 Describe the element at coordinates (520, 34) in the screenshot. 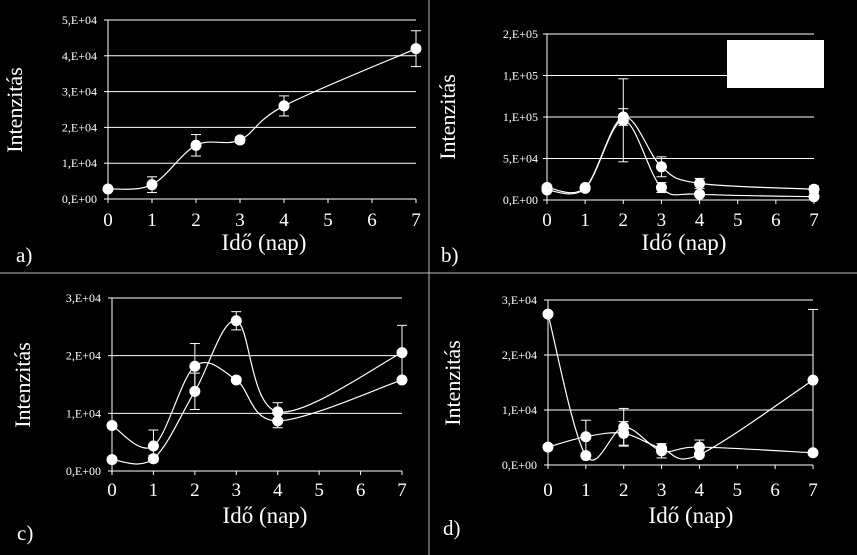

I see `y-tick-label: 2,E+05` at that location.